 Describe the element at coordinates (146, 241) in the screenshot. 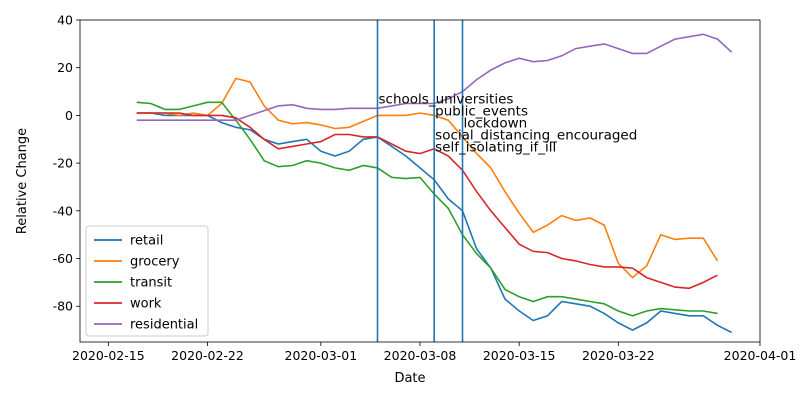

I see `legend-label-retail: retail` at that location.